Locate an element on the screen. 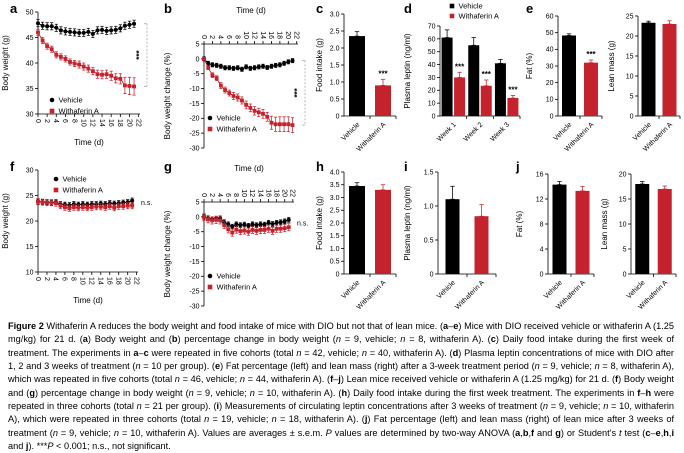 The width and height of the screenshot is (684, 453). svg-text: -10 is located at coordinates (194, 247).